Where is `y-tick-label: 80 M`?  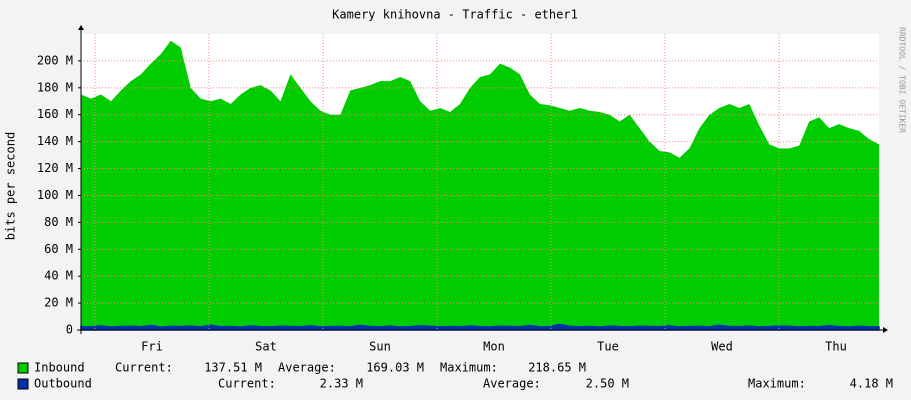
y-tick-label: 80 M is located at coordinates (58, 222).